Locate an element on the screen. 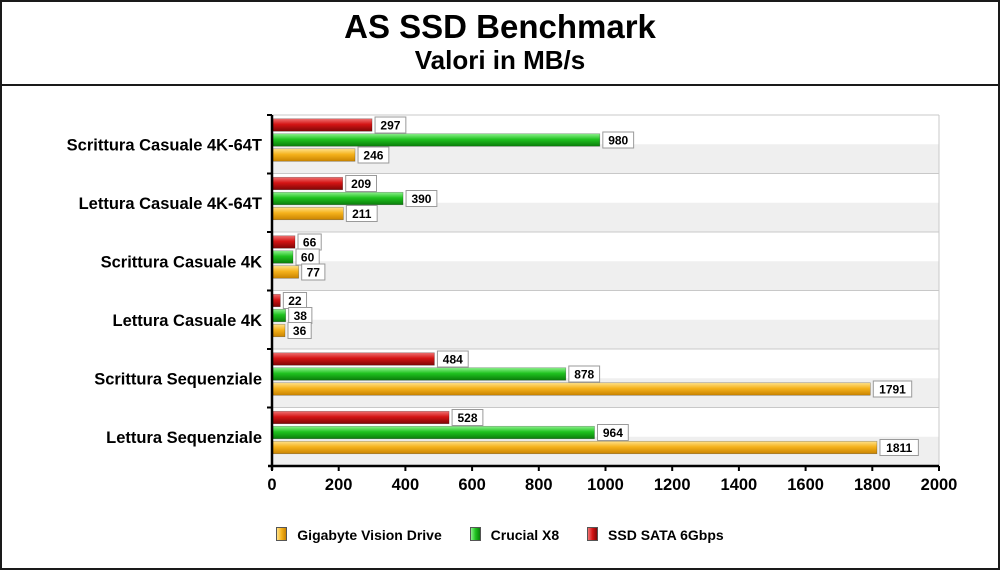  value-label-ssd-sata-6gbps-lettura-casuale-4k: 22 is located at coordinates (295, 301).